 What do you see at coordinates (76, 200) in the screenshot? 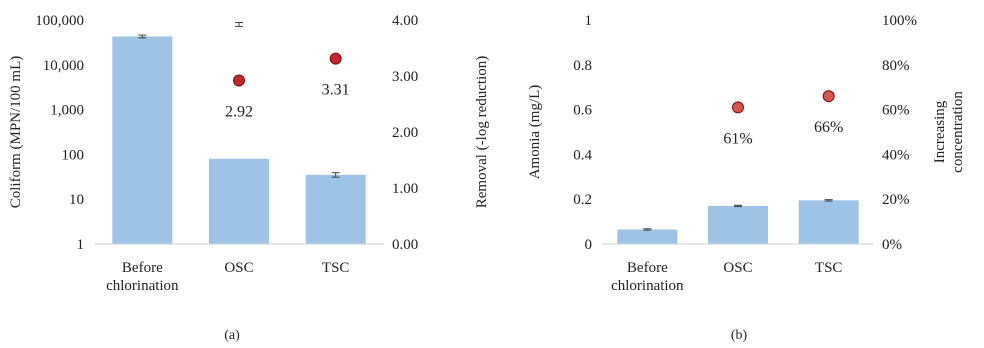
I see `y-tick-label: 10` at bounding box center [76, 200].